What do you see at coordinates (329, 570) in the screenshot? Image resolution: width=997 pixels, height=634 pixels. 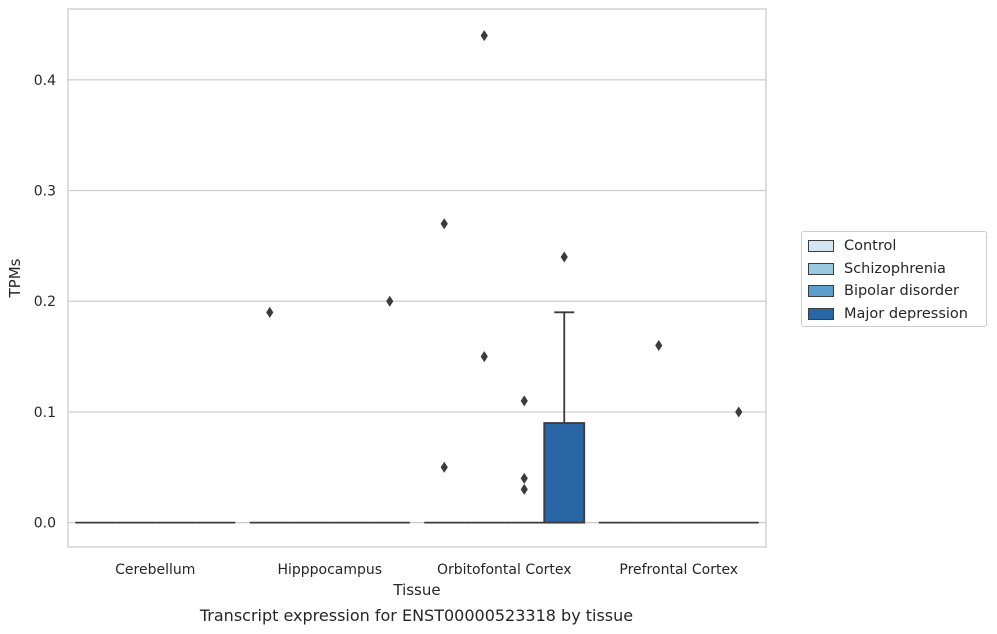 I see `x-tick-label: Hipppocampus` at bounding box center [329, 570].